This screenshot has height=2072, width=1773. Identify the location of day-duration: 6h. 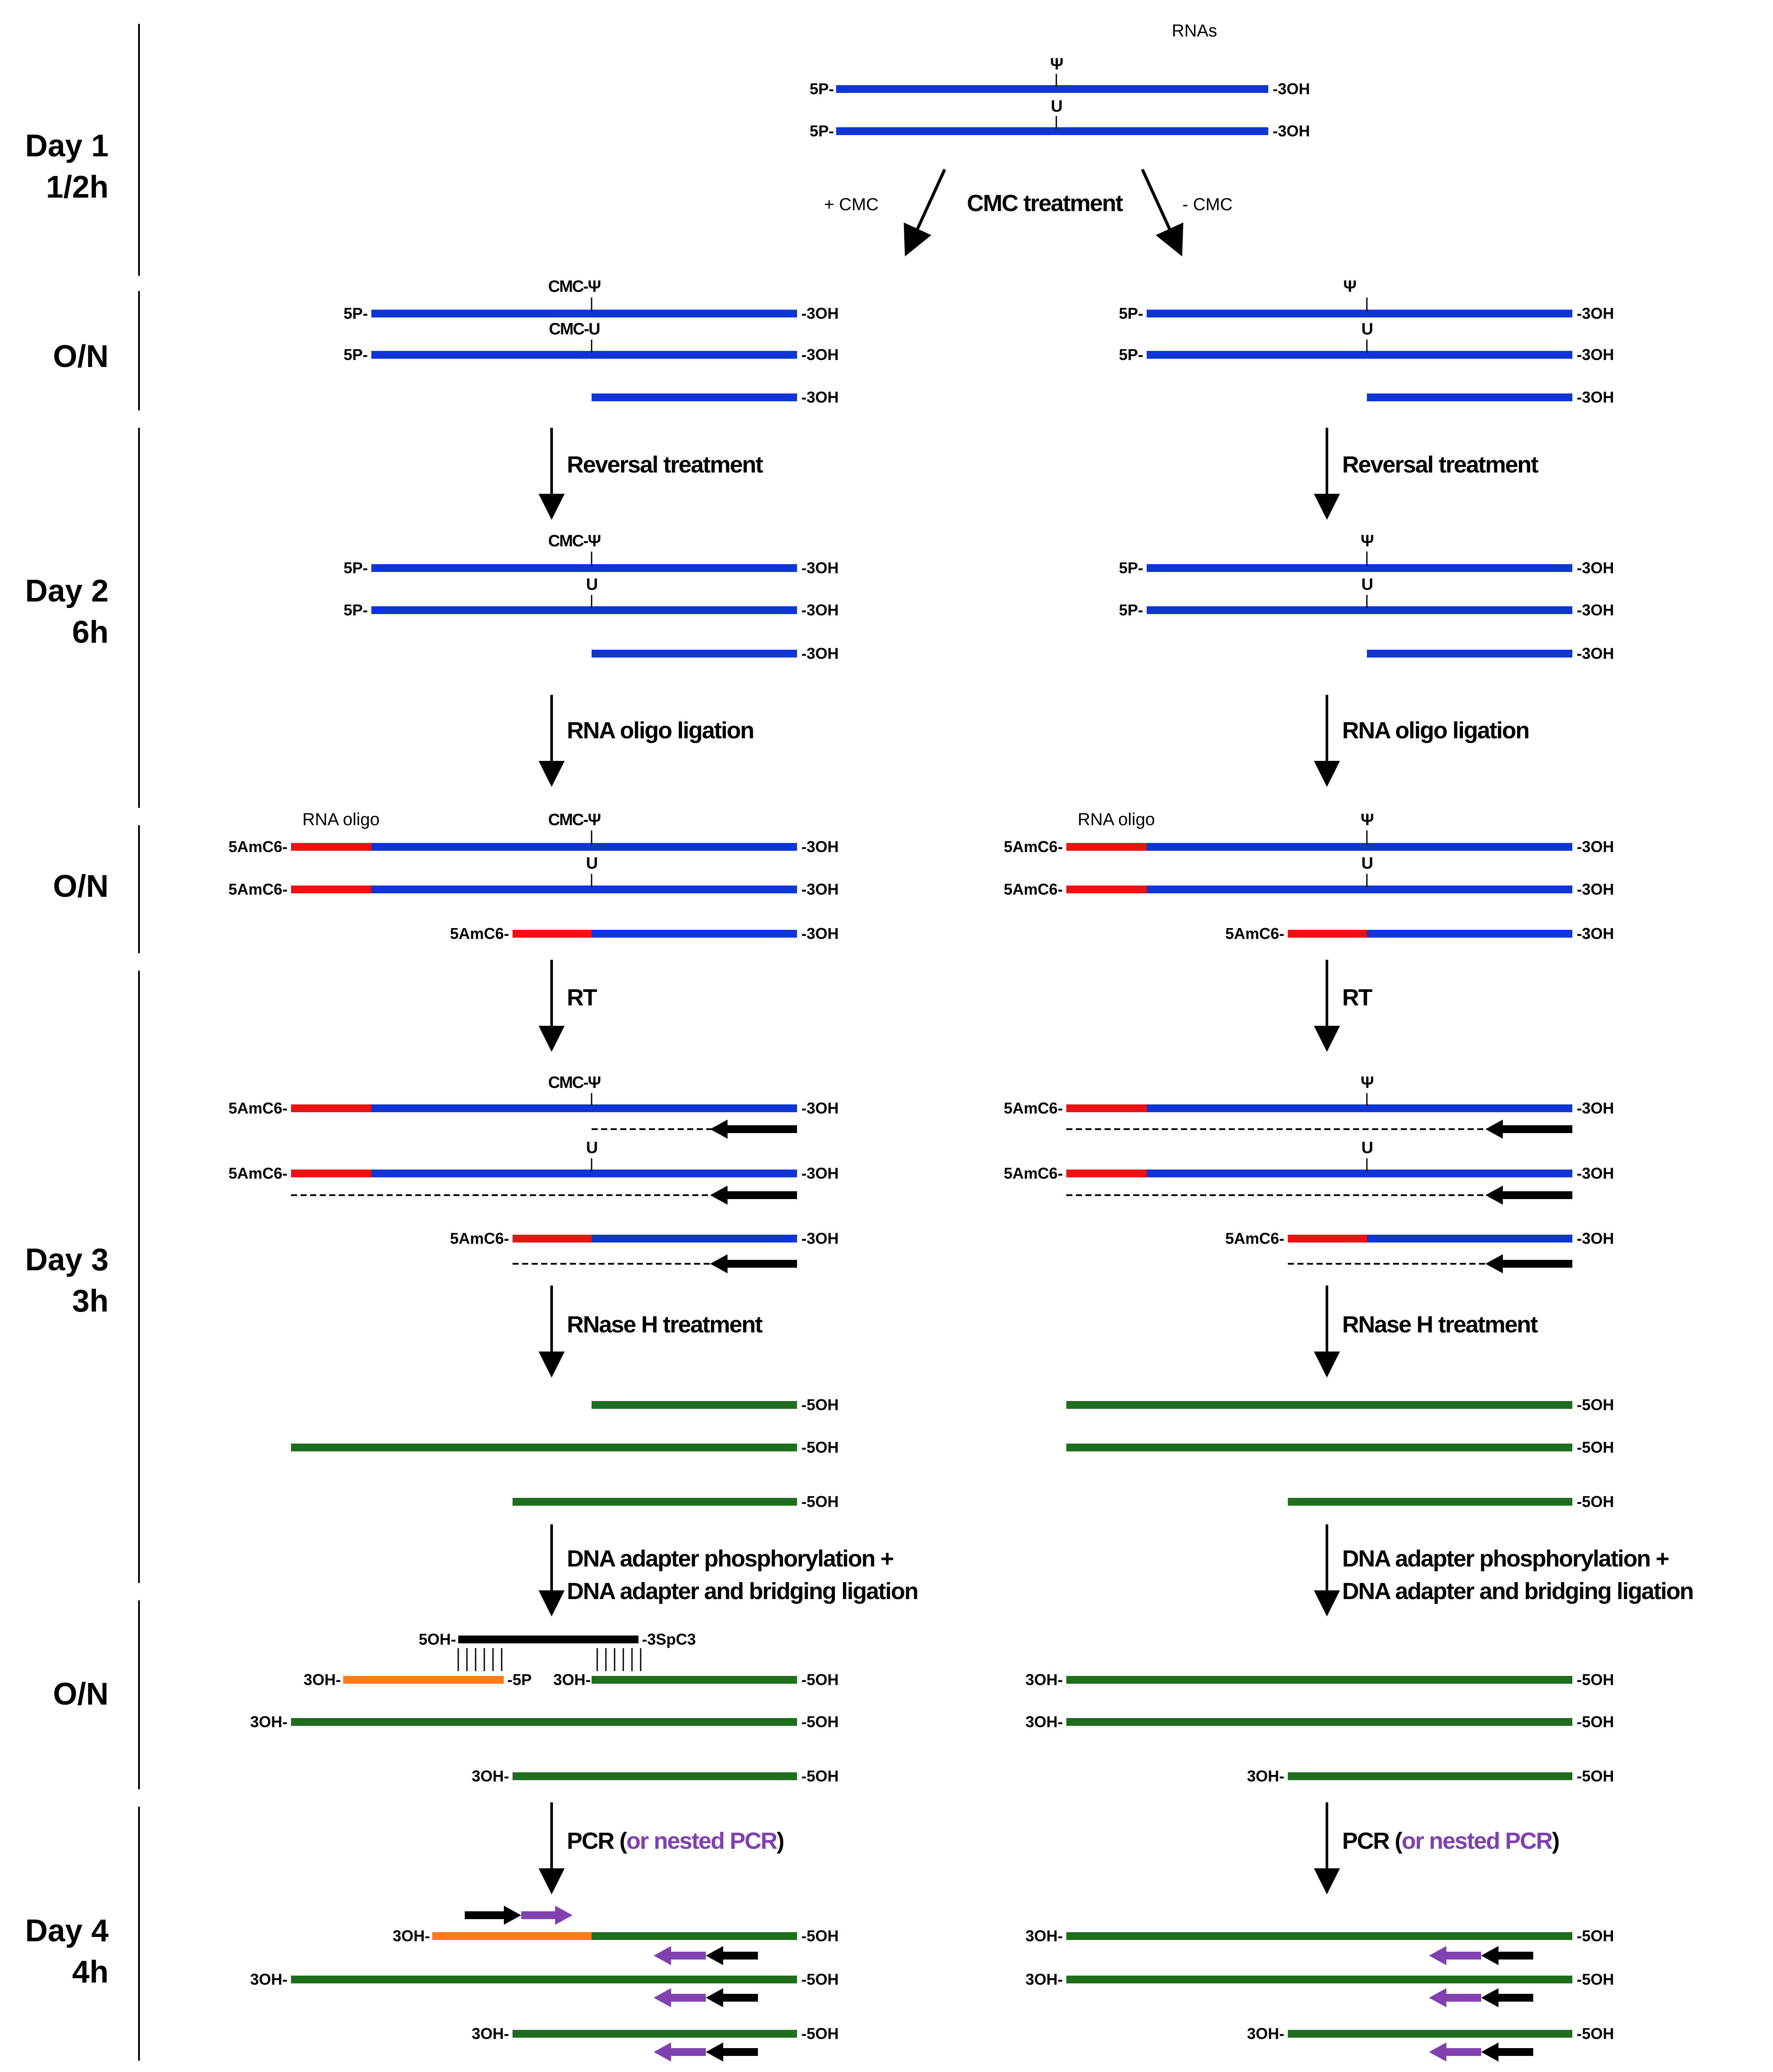
(90, 633).